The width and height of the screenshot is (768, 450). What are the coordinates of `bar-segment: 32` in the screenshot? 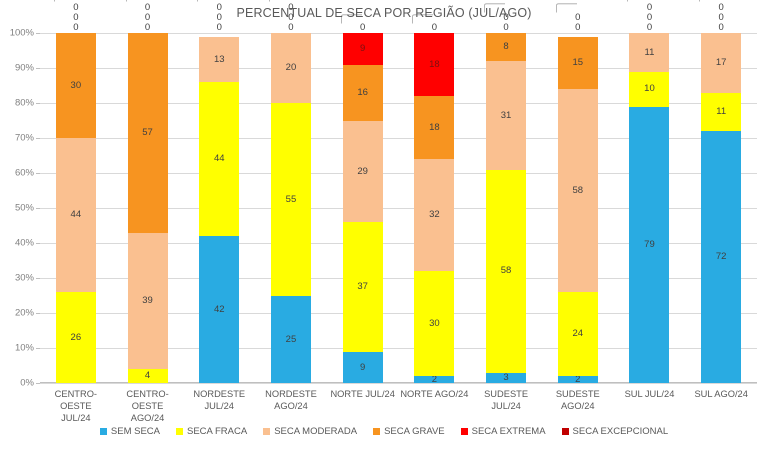 It's located at (434, 215).